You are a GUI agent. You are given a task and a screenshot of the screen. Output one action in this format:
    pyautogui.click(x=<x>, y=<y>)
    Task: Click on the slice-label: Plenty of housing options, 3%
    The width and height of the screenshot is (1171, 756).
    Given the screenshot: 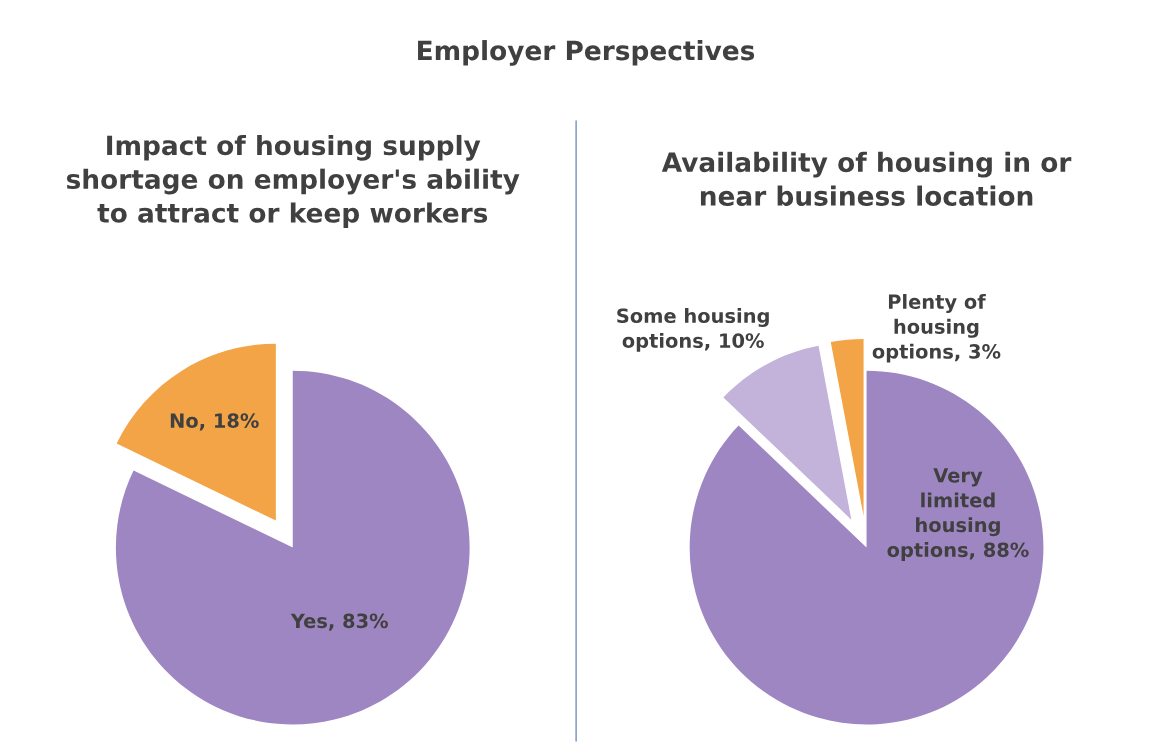 What is the action you would take?
    pyautogui.click(x=936, y=328)
    